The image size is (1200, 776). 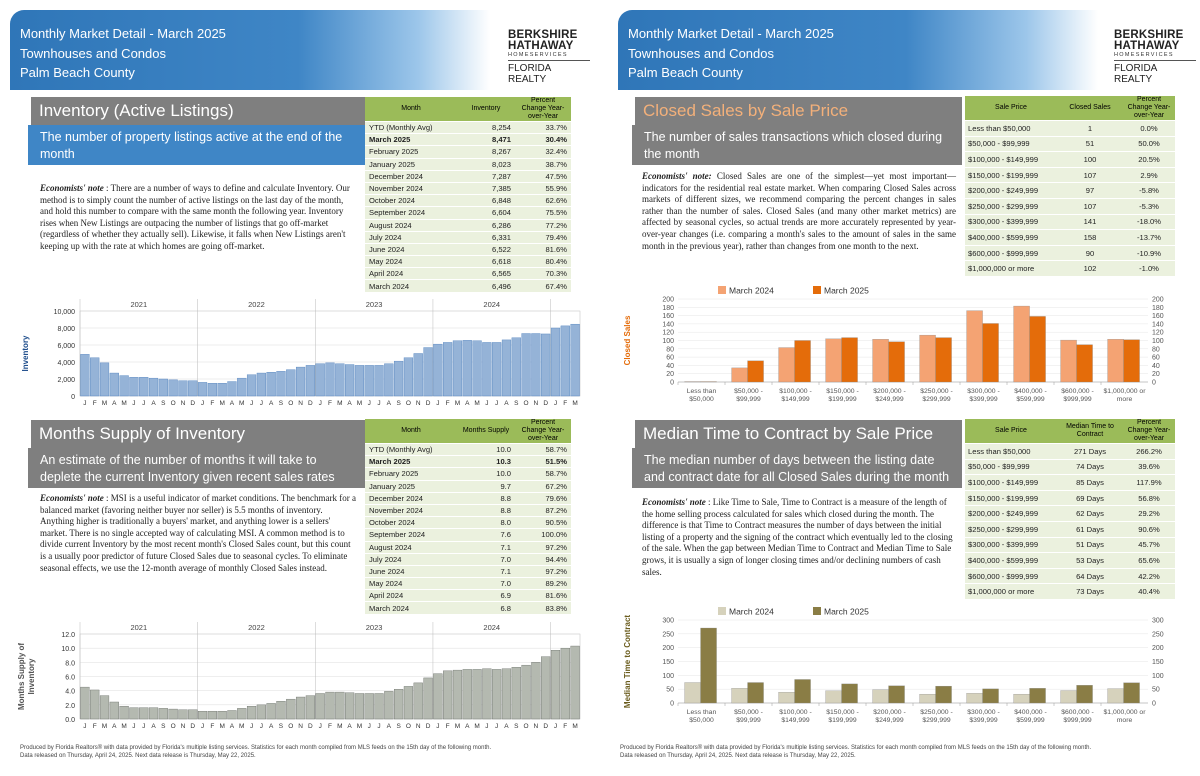 I want to click on table-row: $100,000 - $149,999 100 20.5%, so click(x=1070, y=159).